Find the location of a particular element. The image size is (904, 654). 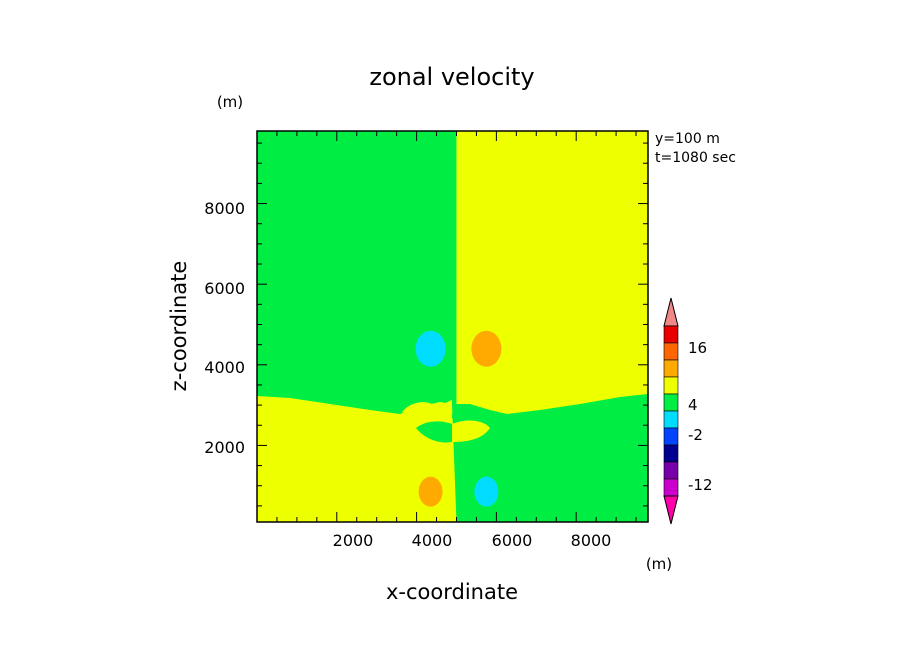

x-tick-label: 4000 is located at coordinates (432, 540).